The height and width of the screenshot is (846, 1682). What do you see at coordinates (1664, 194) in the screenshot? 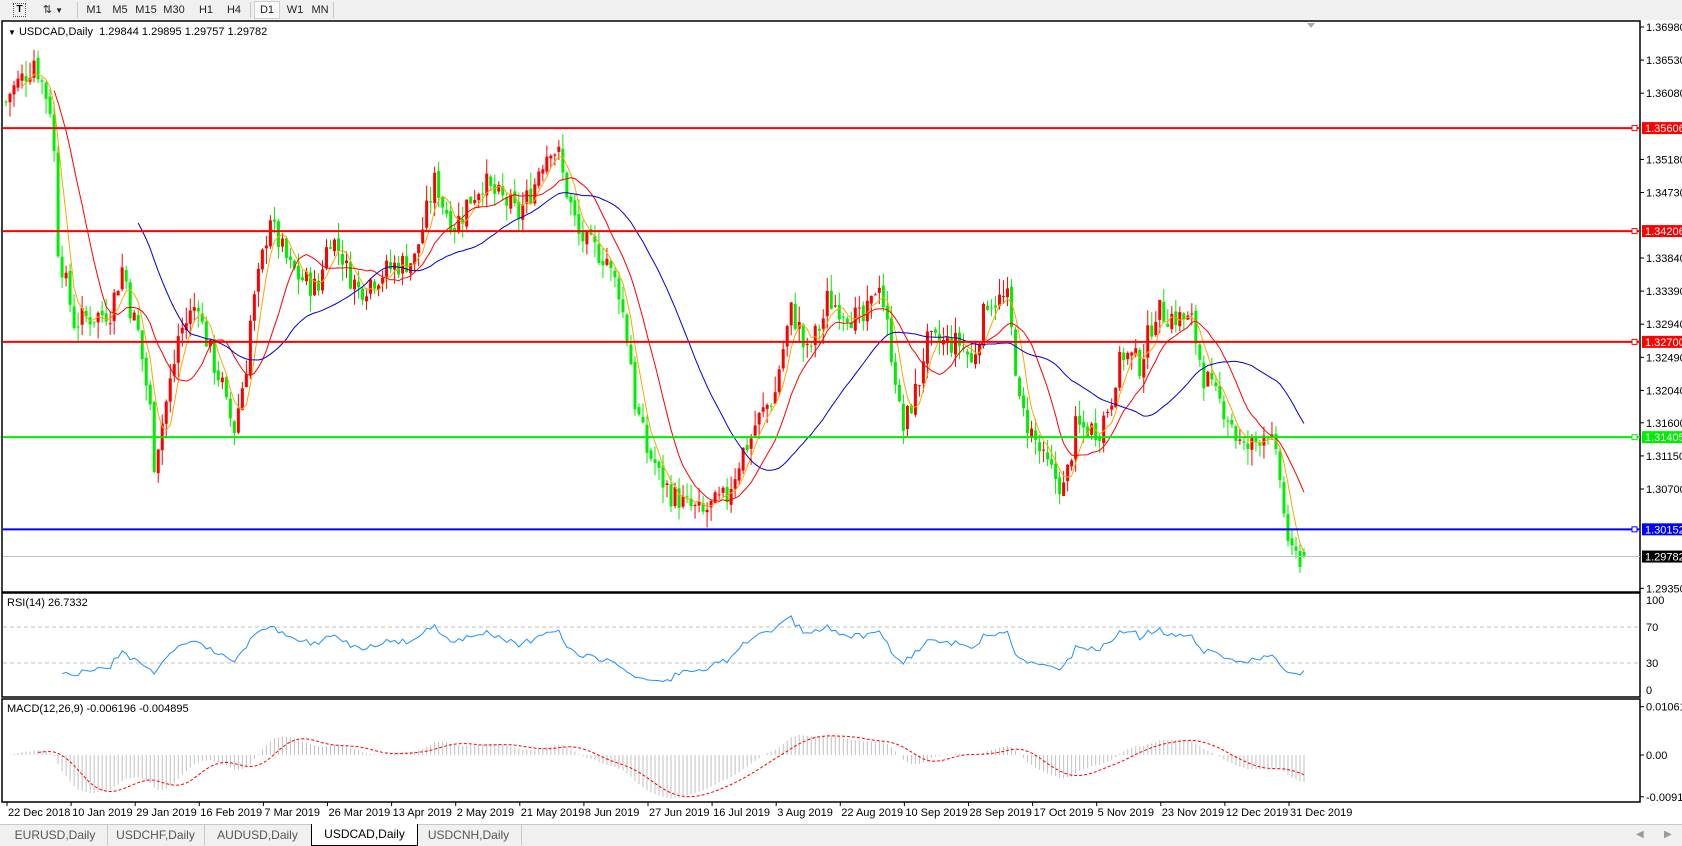
I see `price-tick-label: 1.34730` at bounding box center [1664, 194].